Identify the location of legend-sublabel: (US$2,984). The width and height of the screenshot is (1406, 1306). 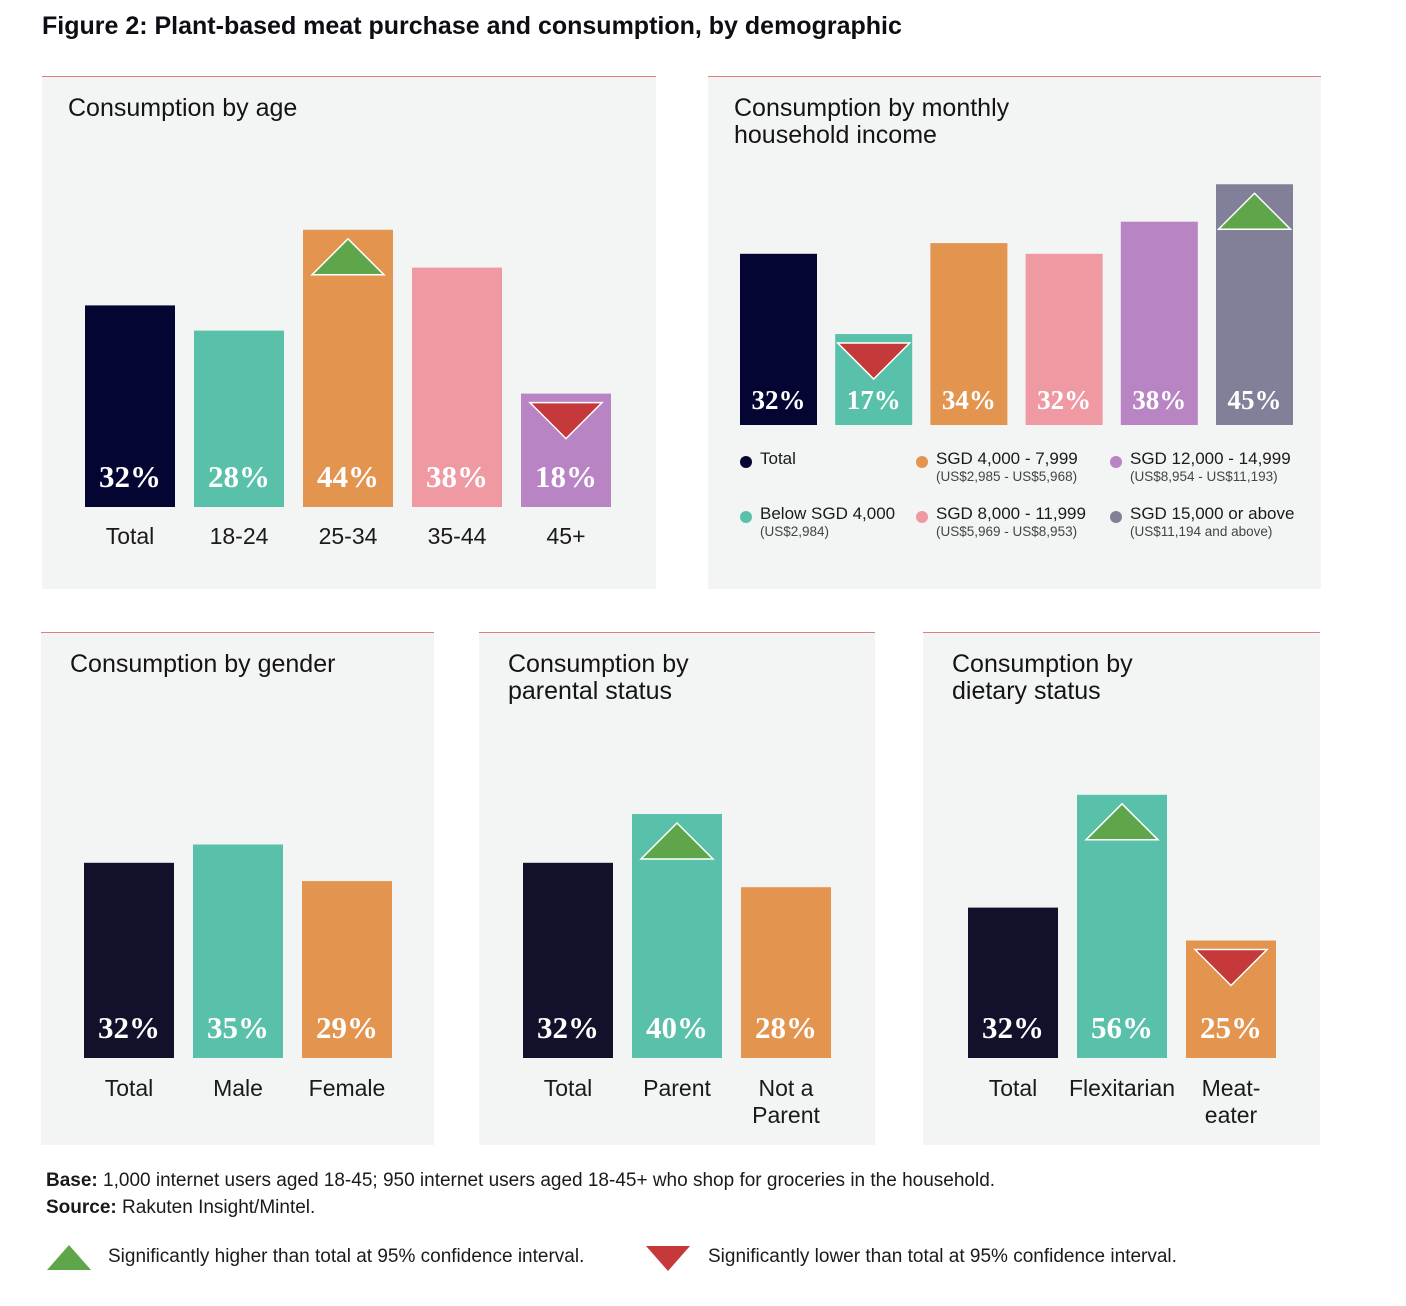
(795, 531).